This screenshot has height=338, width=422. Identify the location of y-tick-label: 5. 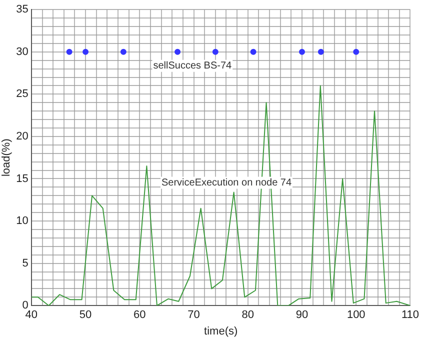
(25, 263).